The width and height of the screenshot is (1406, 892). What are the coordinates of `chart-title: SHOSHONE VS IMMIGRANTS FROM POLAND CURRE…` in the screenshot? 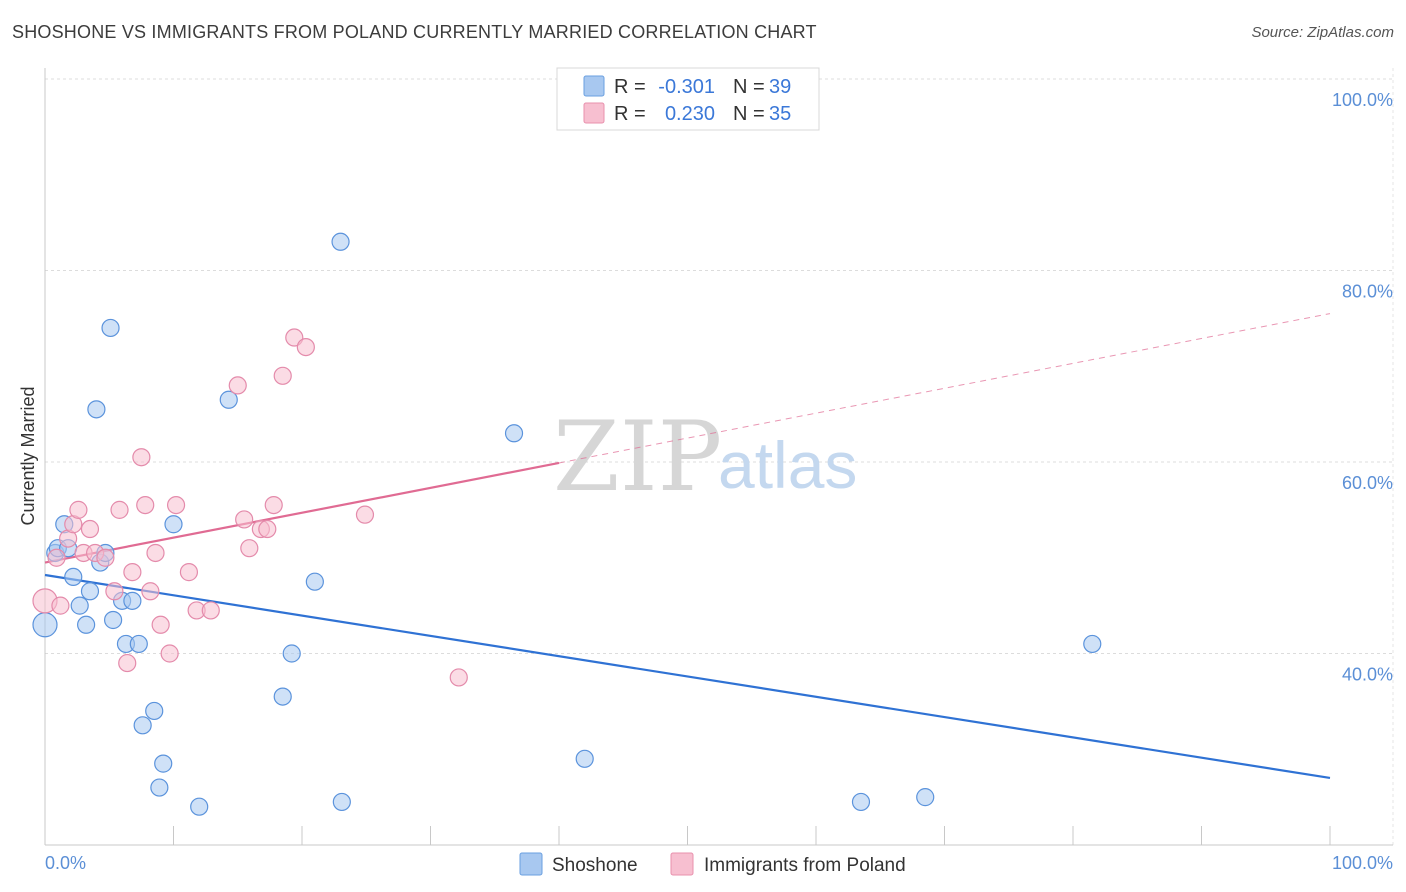 It's located at (414, 32).